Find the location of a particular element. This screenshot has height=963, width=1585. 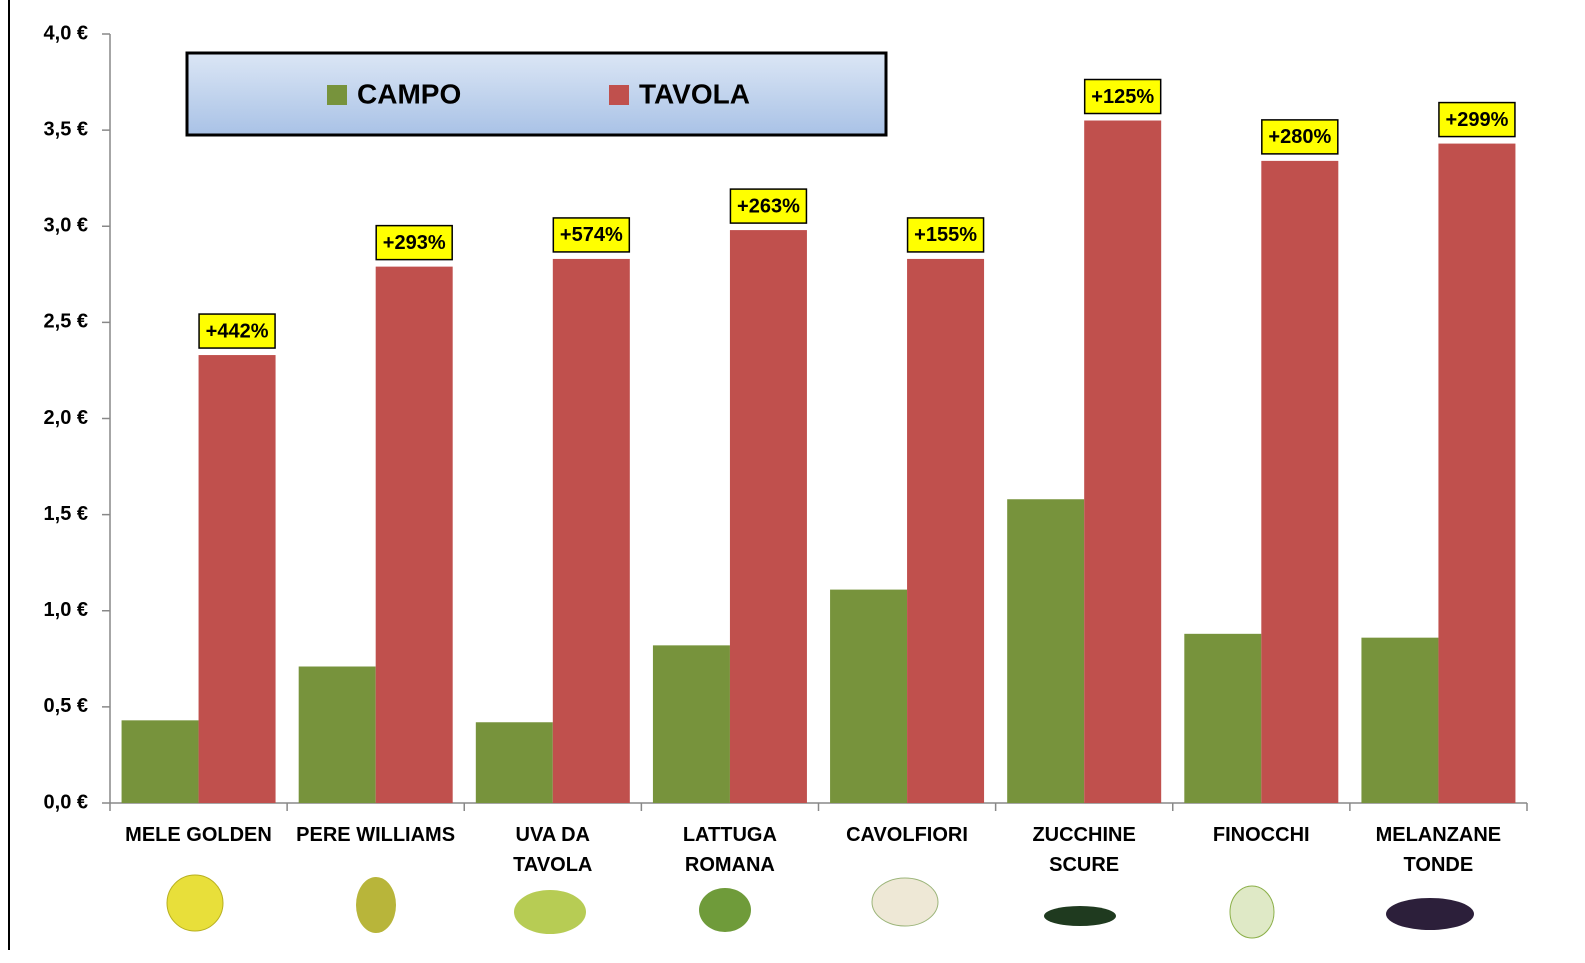

annotation: +299% is located at coordinates (1477, 120).